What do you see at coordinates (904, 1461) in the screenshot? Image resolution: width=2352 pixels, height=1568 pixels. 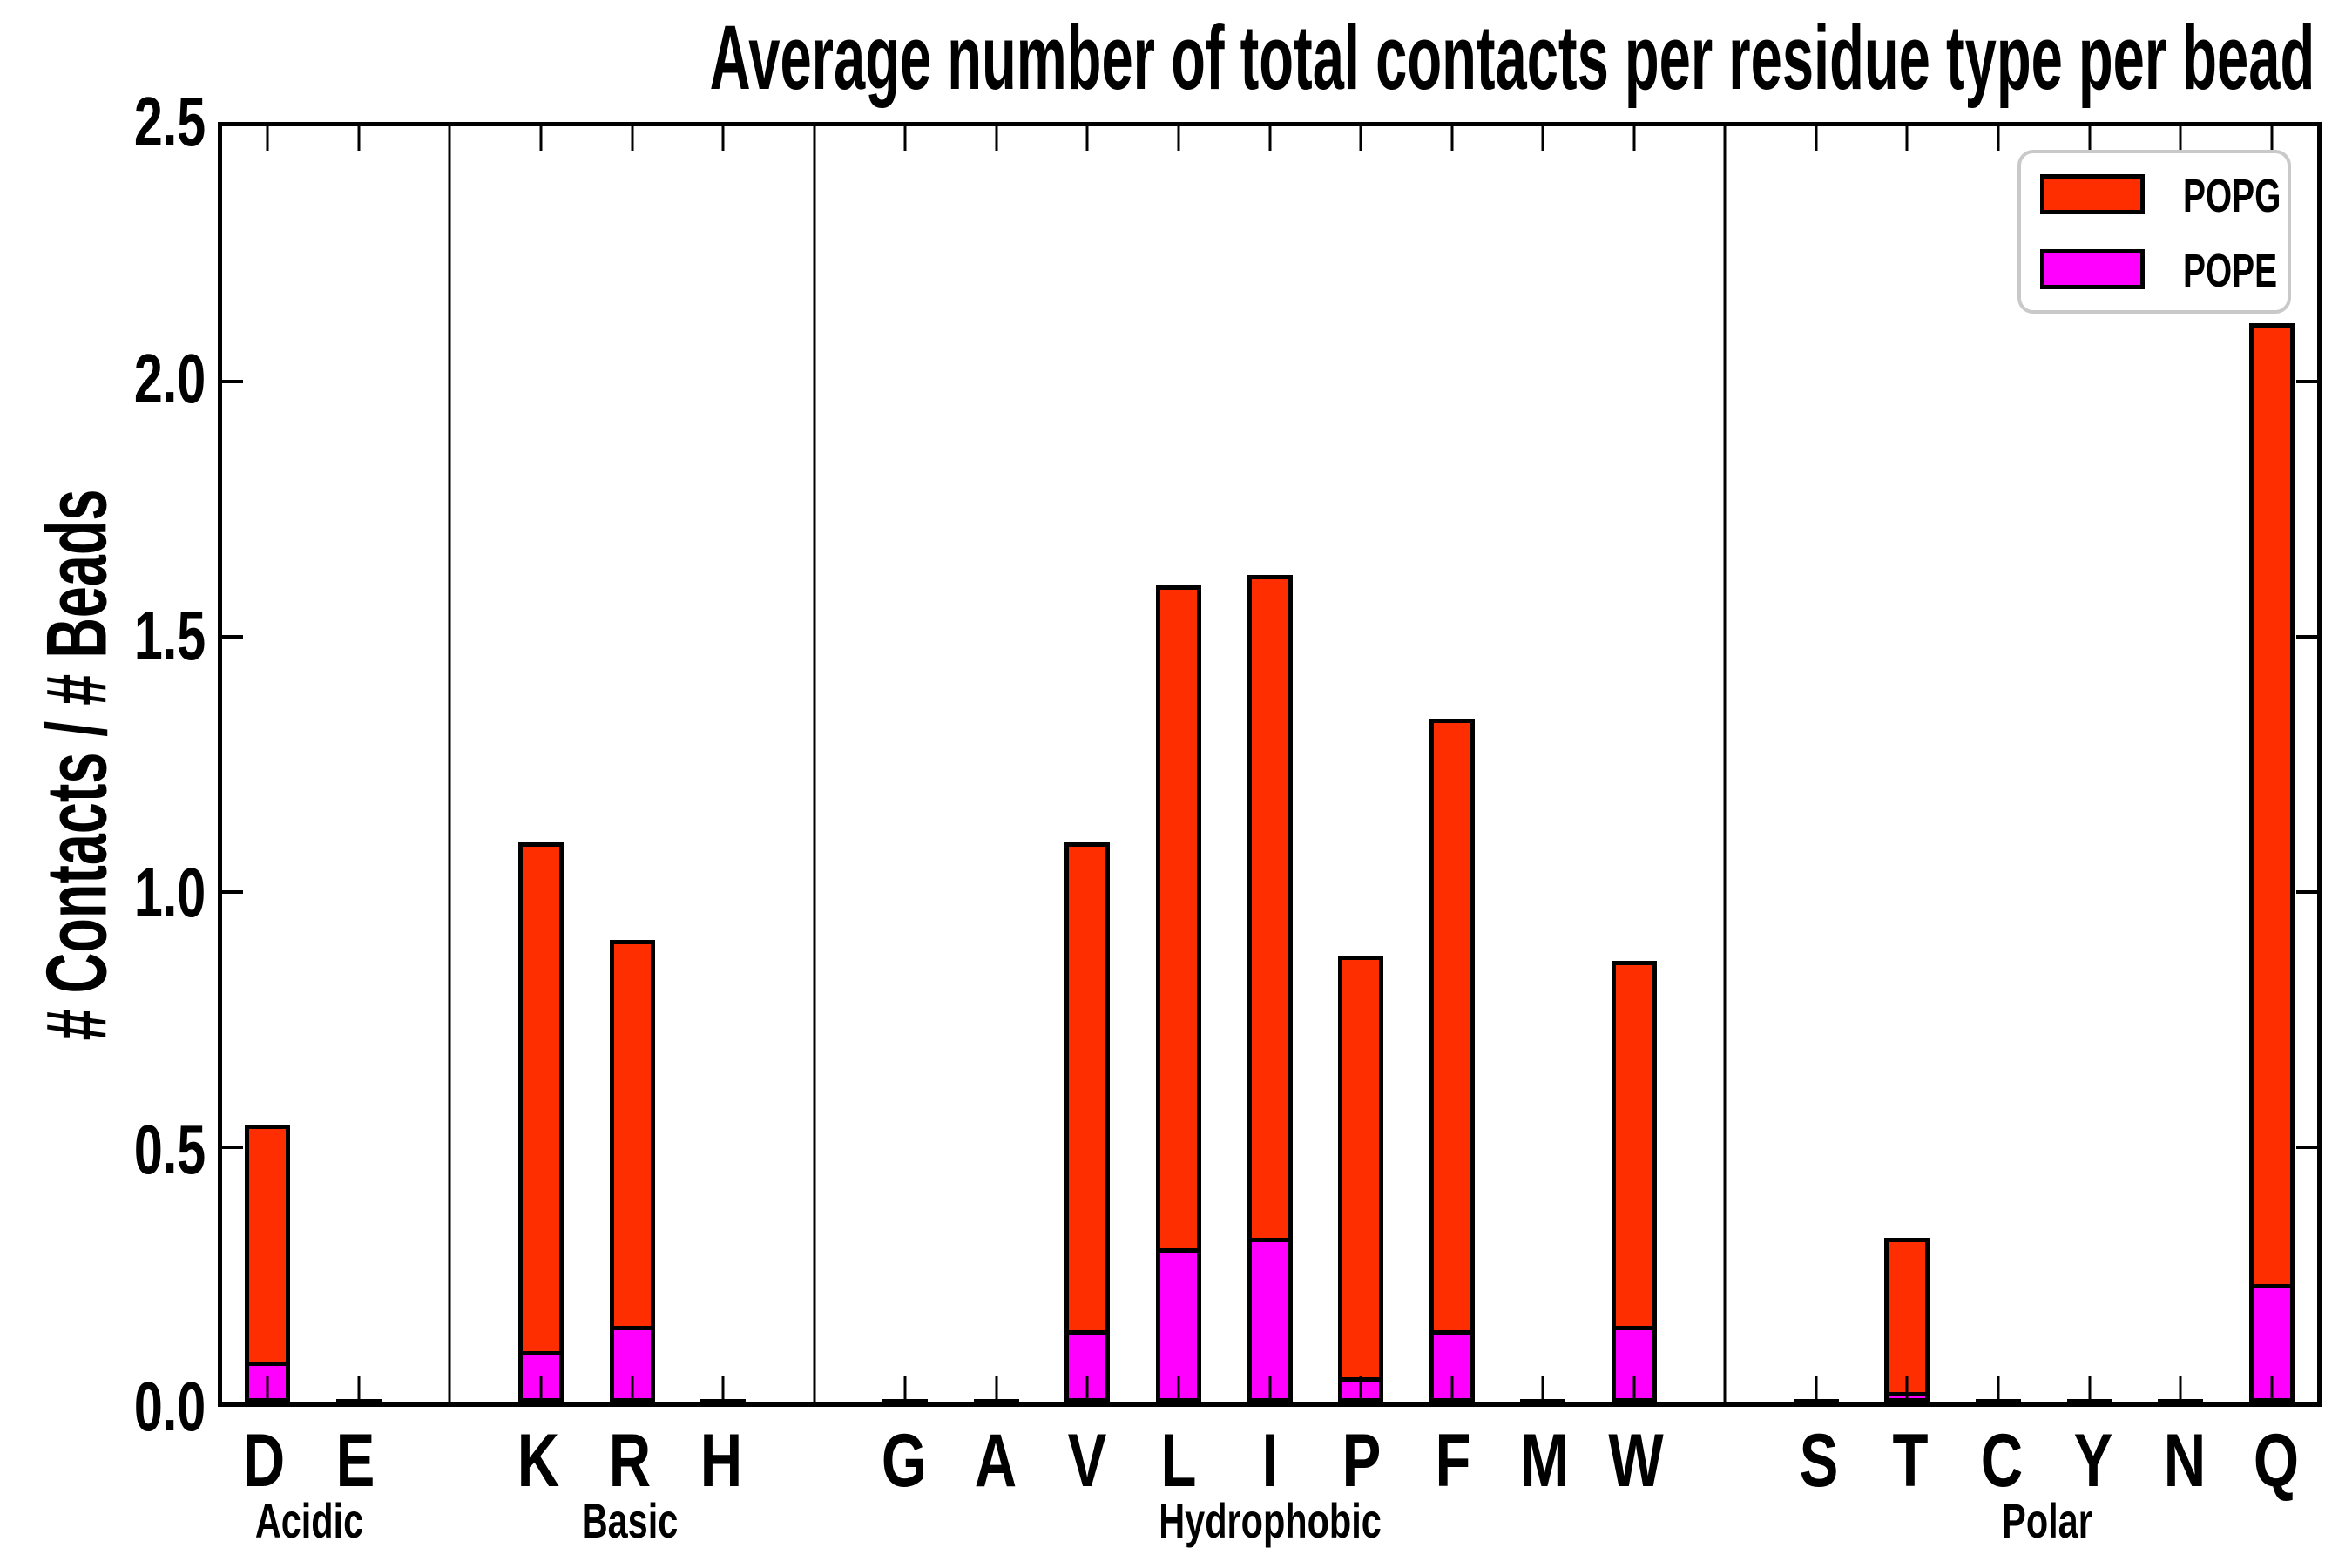 I see `x-tick-label-text: G` at bounding box center [904, 1461].